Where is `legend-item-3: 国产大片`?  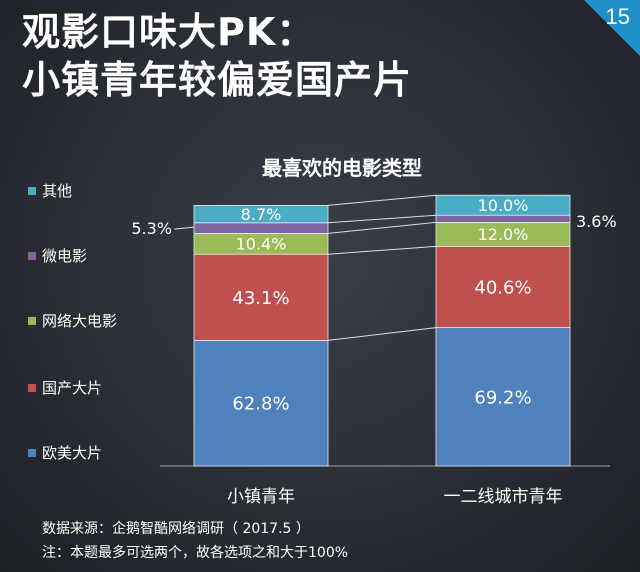
legend-item-3: 国产大片 is located at coordinates (65, 387).